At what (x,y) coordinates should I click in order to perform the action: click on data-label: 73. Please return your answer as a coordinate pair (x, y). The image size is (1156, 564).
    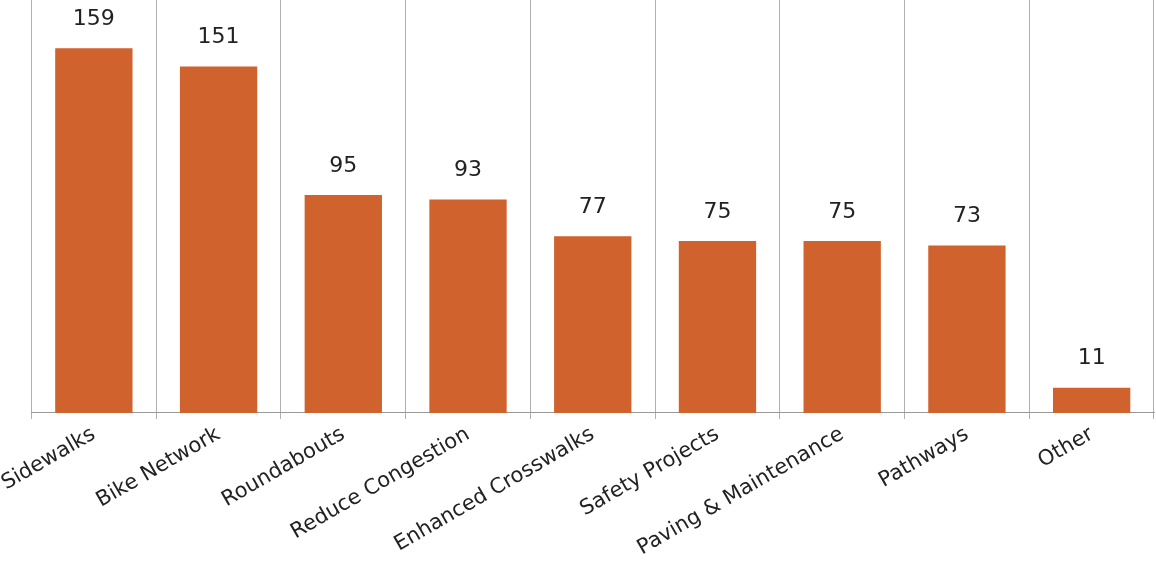
    Looking at the image, I should click on (966, 215).